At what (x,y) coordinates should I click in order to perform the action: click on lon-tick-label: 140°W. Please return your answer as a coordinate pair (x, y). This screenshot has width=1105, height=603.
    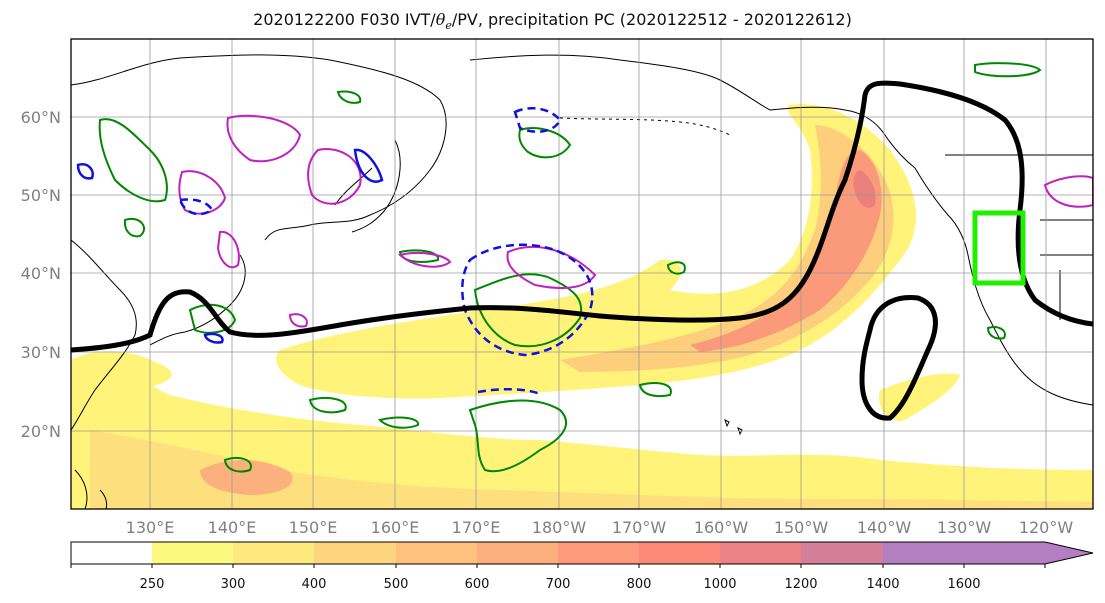
    Looking at the image, I should click on (884, 527).